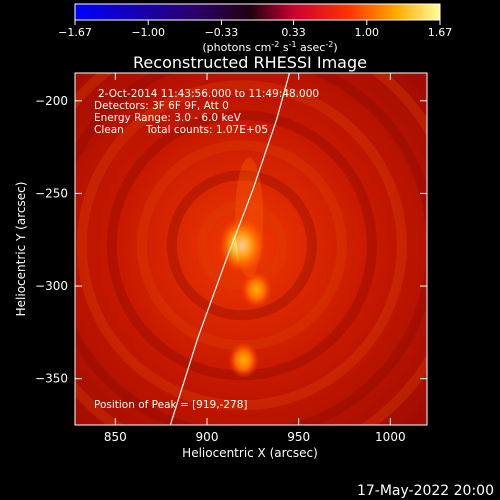  Describe the element at coordinates (21, 249) in the screenshot. I see `y-axis-label: Heliocentric Y (arcsec)` at that location.